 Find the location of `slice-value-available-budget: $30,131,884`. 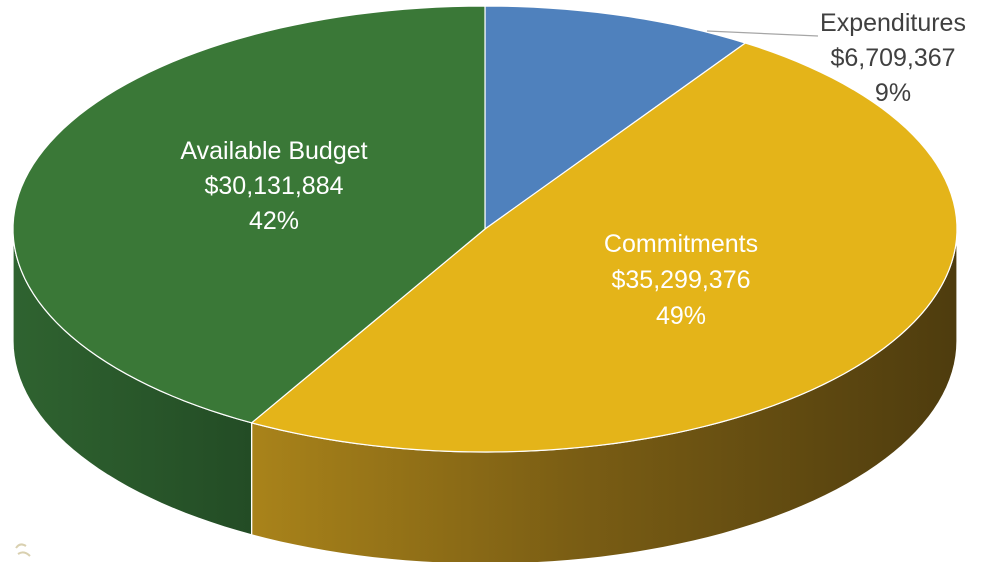

slice-value-available-budget: $30,131,884 is located at coordinates (273, 186).